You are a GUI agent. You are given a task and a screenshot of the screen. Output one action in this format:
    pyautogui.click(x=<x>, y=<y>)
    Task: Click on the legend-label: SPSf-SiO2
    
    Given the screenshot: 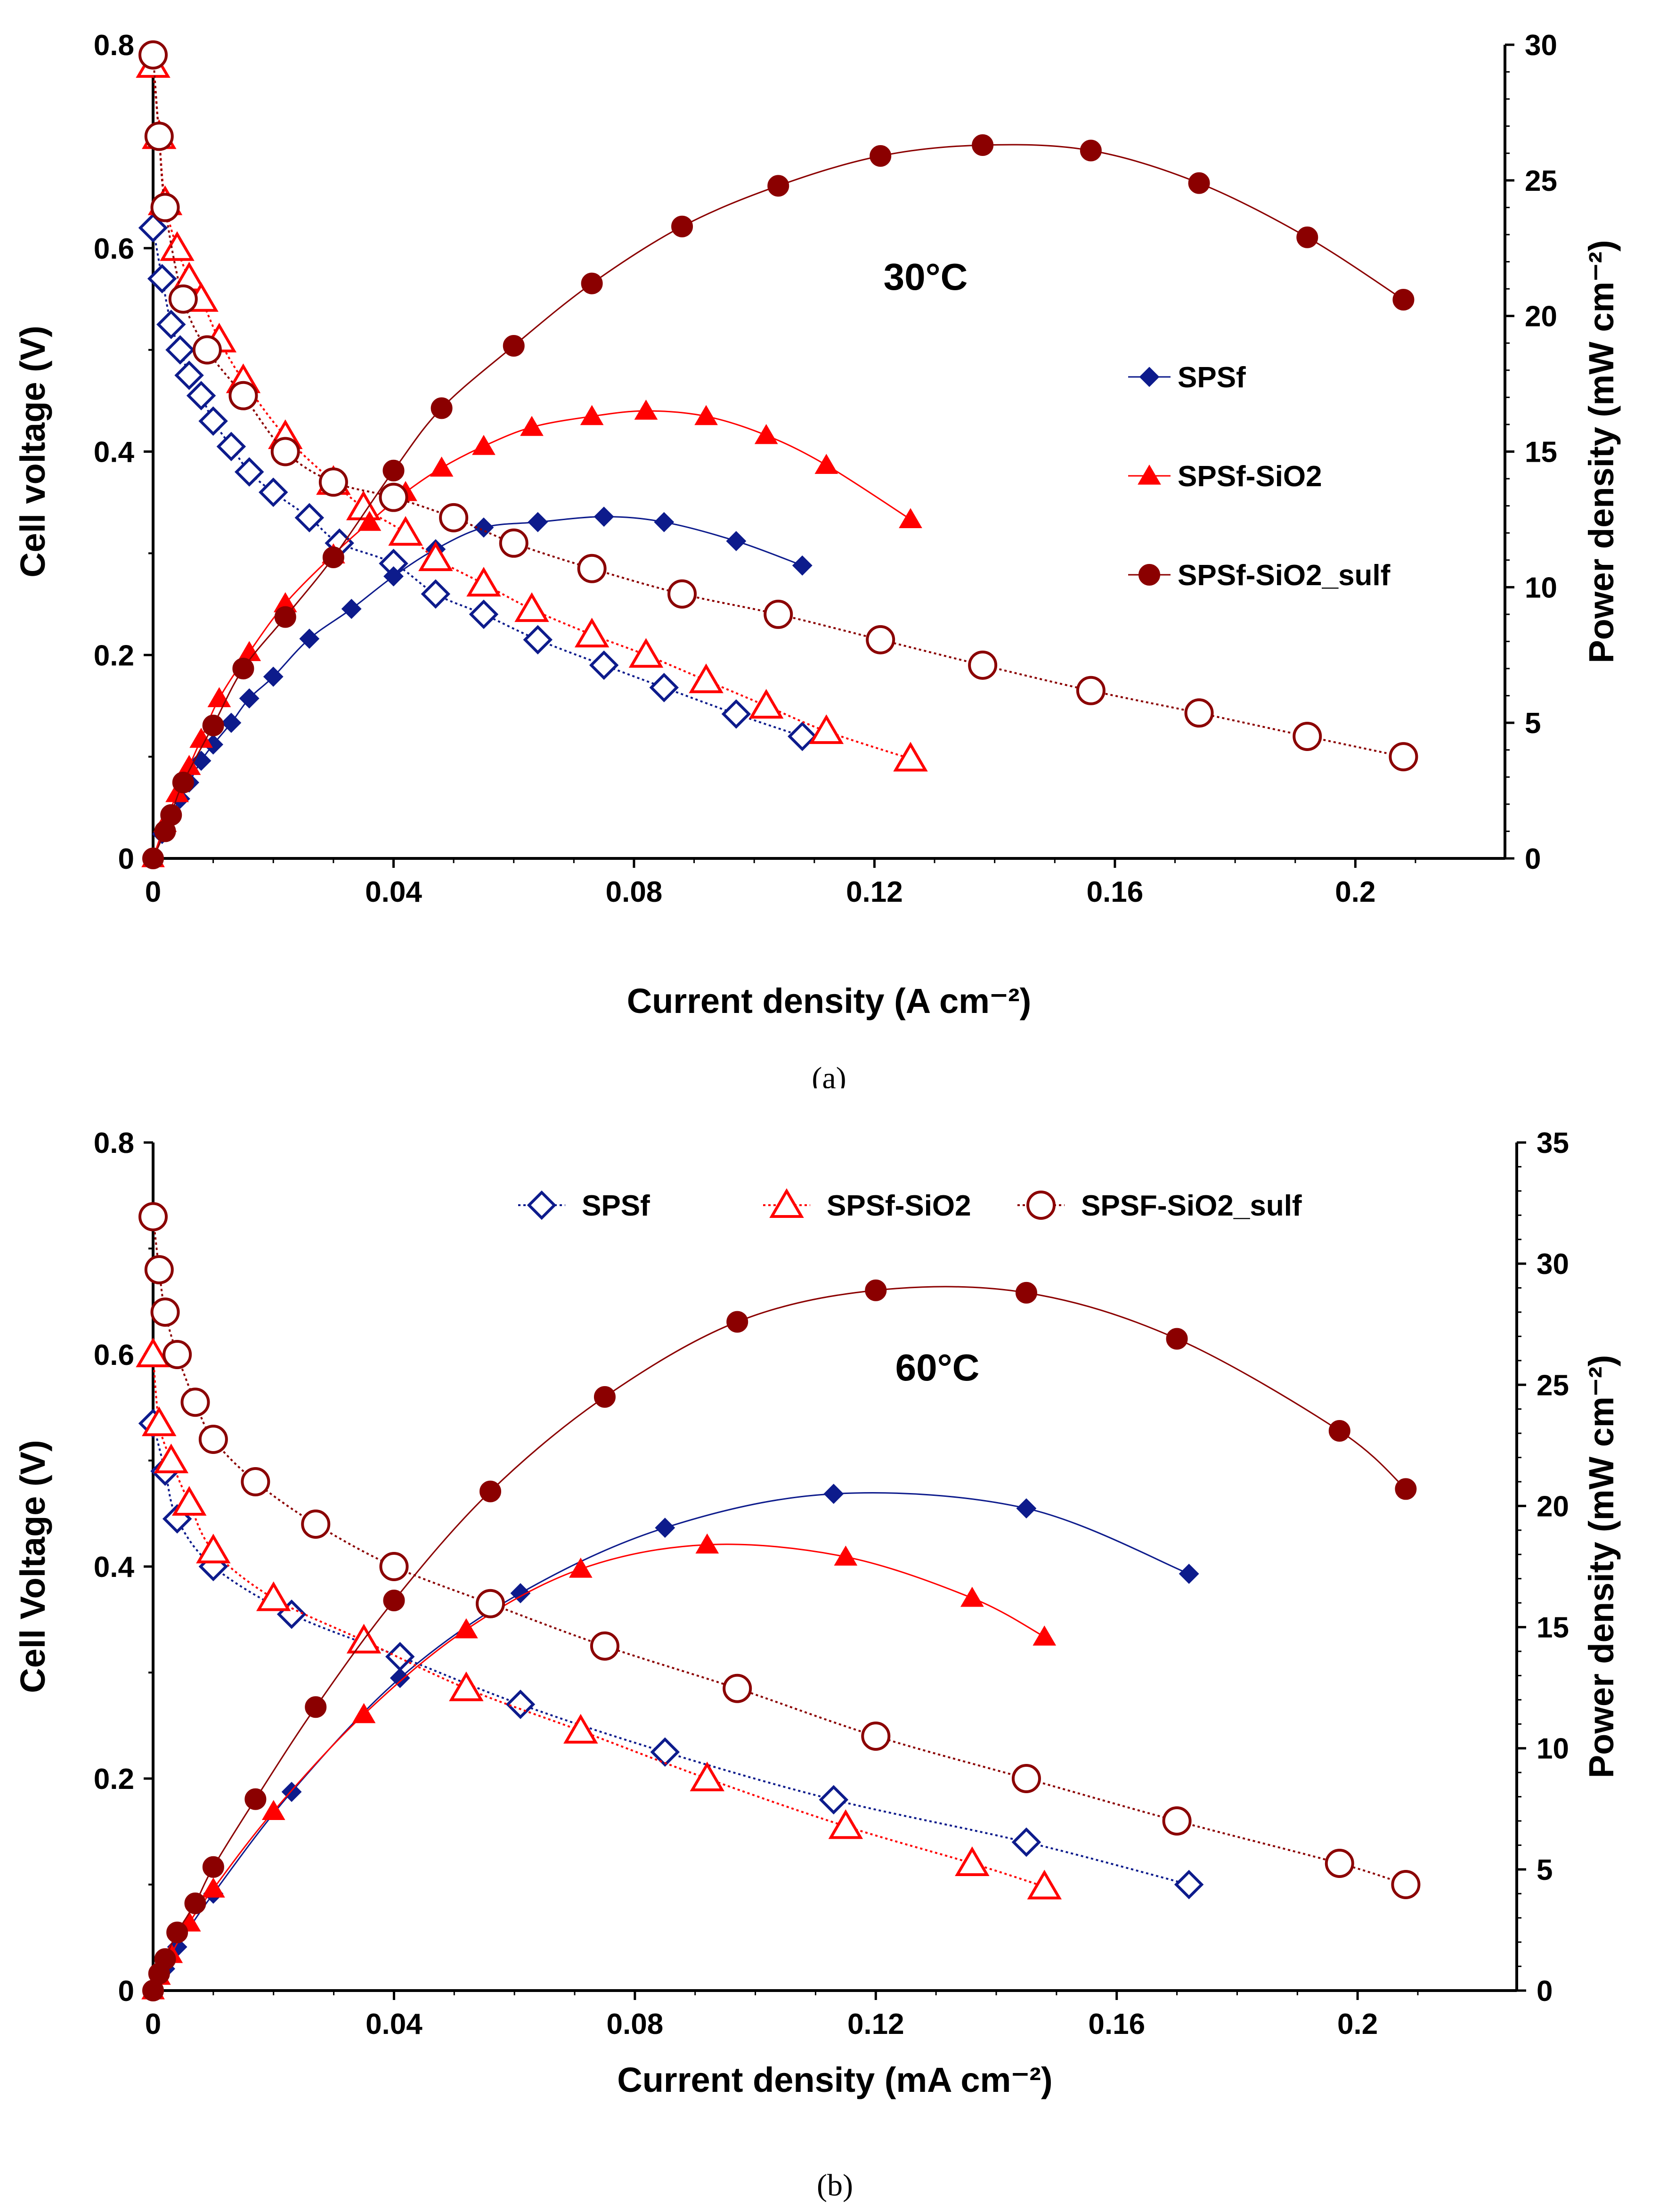 What is the action you would take?
    pyautogui.click(x=1250, y=476)
    